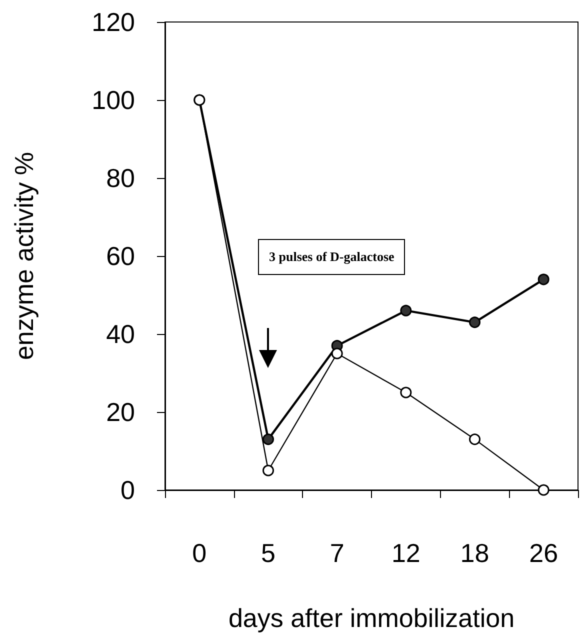 This screenshot has height=638, width=582. What do you see at coordinates (199, 553) in the screenshot?
I see `x-tick-label: 0` at bounding box center [199, 553].